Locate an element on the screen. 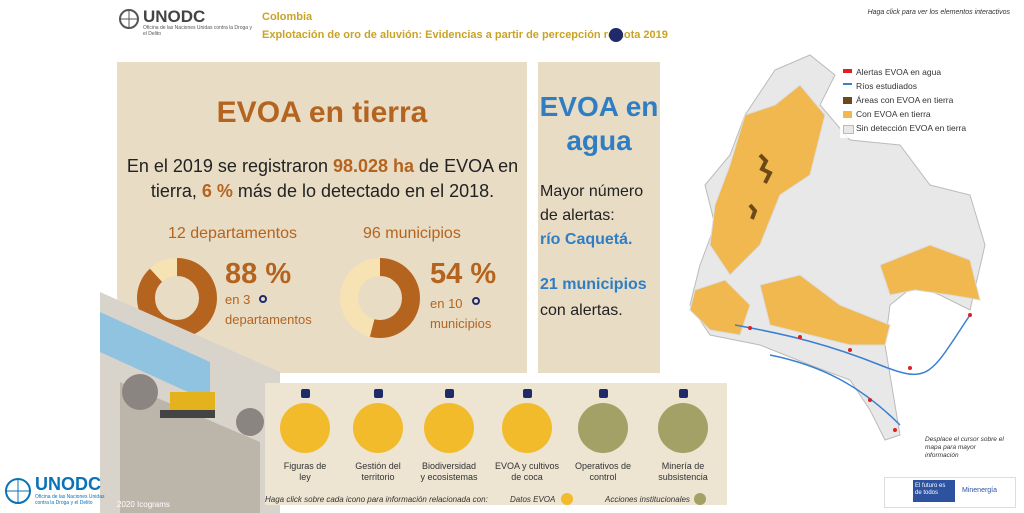  stat-detail: en 3 is located at coordinates (238, 299).